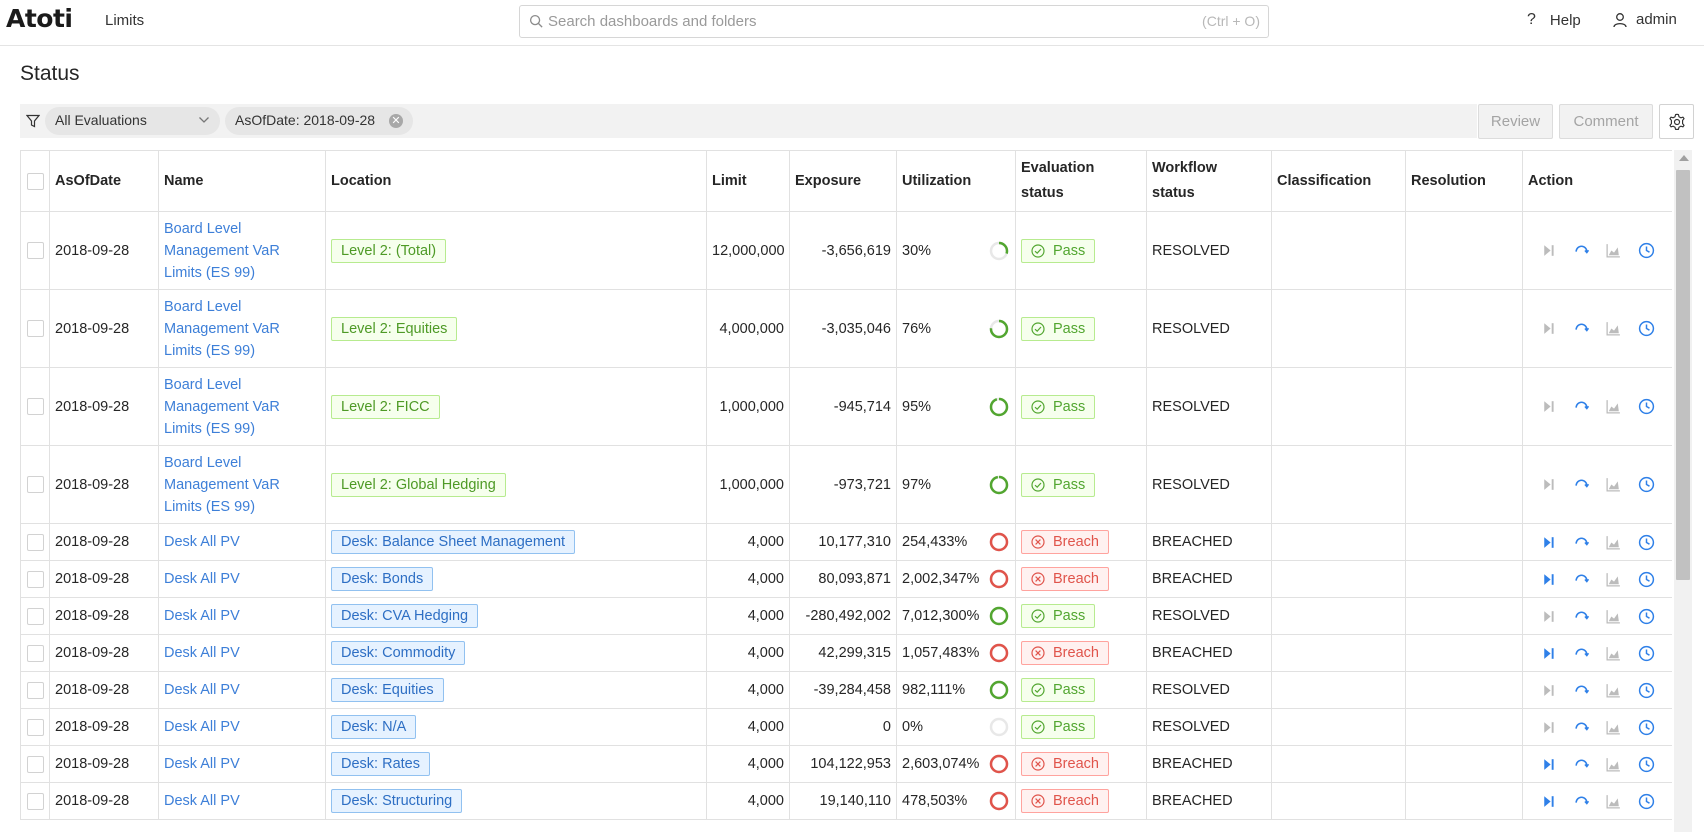 This screenshot has width=1704, height=832. What do you see at coordinates (956, 181) in the screenshot?
I see `column-header: Utilization` at bounding box center [956, 181].